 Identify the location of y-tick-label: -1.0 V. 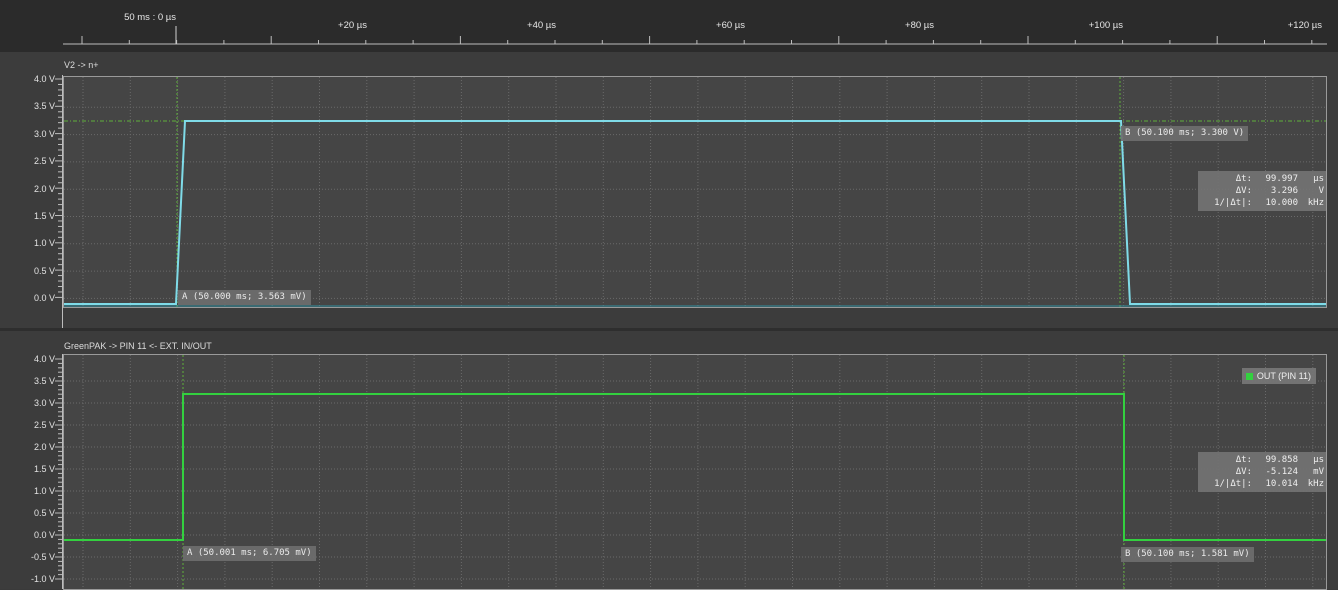
(42, 579).